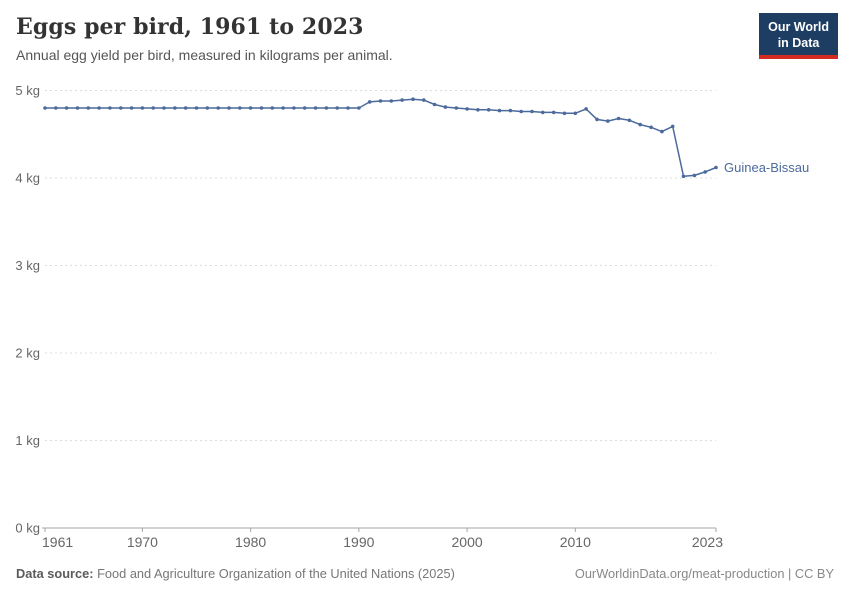 The image size is (850, 600). Describe the element at coordinates (57, 542) in the screenshot. I see `x-tick-label: 1961` at that location.